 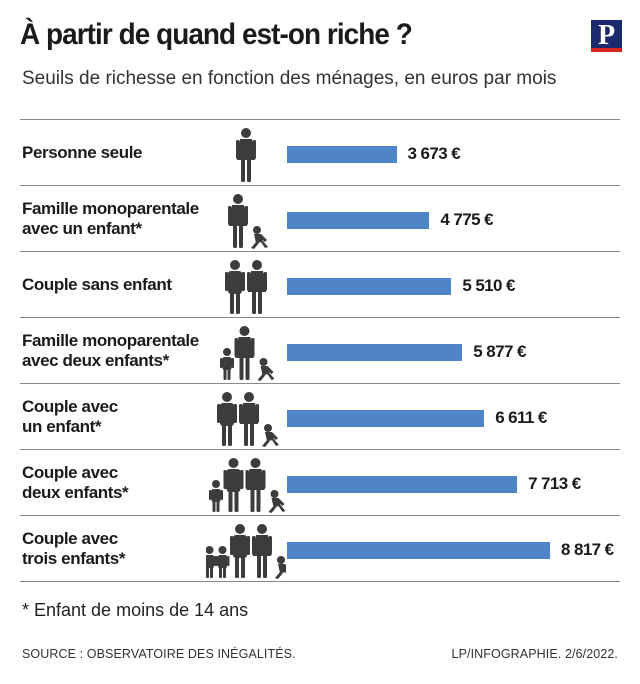 What do you see at coordinates (466, 219) in the screenshot?
I see `value-label: 4 775 €` at bounding box center [466, 219].